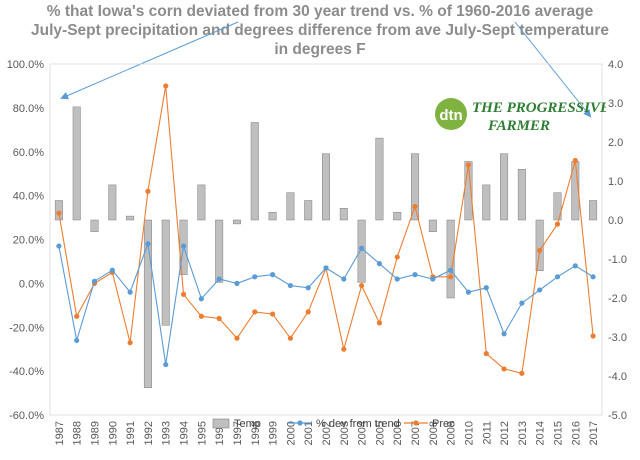 This screenshot has height=460, width=640. Describe the element at coordinates (615, 65) in the screenshot. I see `right-tick-label: 4.0` at that location.